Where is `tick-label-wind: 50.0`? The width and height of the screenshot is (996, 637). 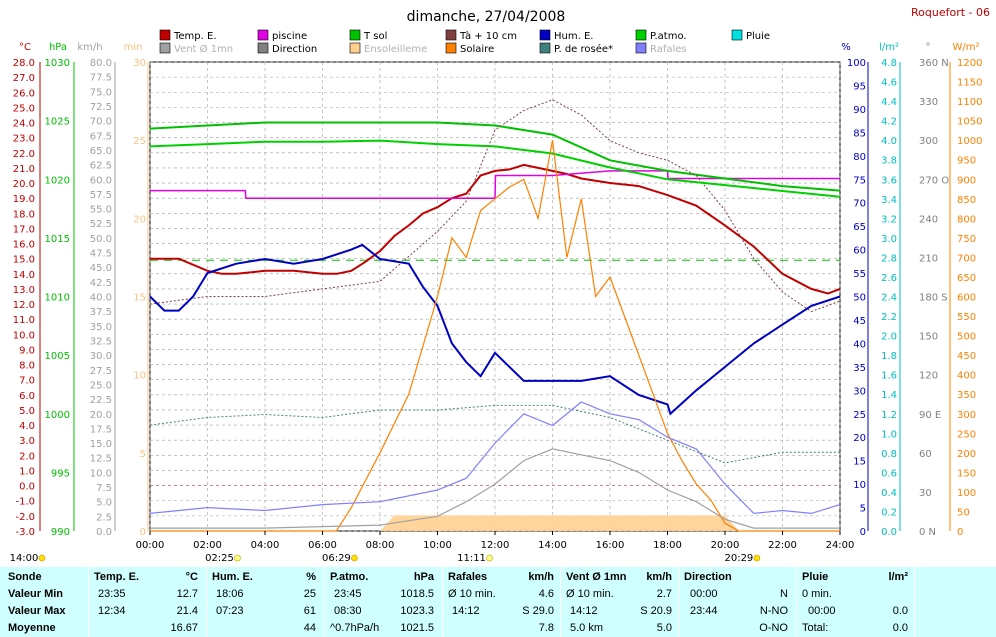
tick-label-wind: 50.0 is located at coordinates (101, 239).